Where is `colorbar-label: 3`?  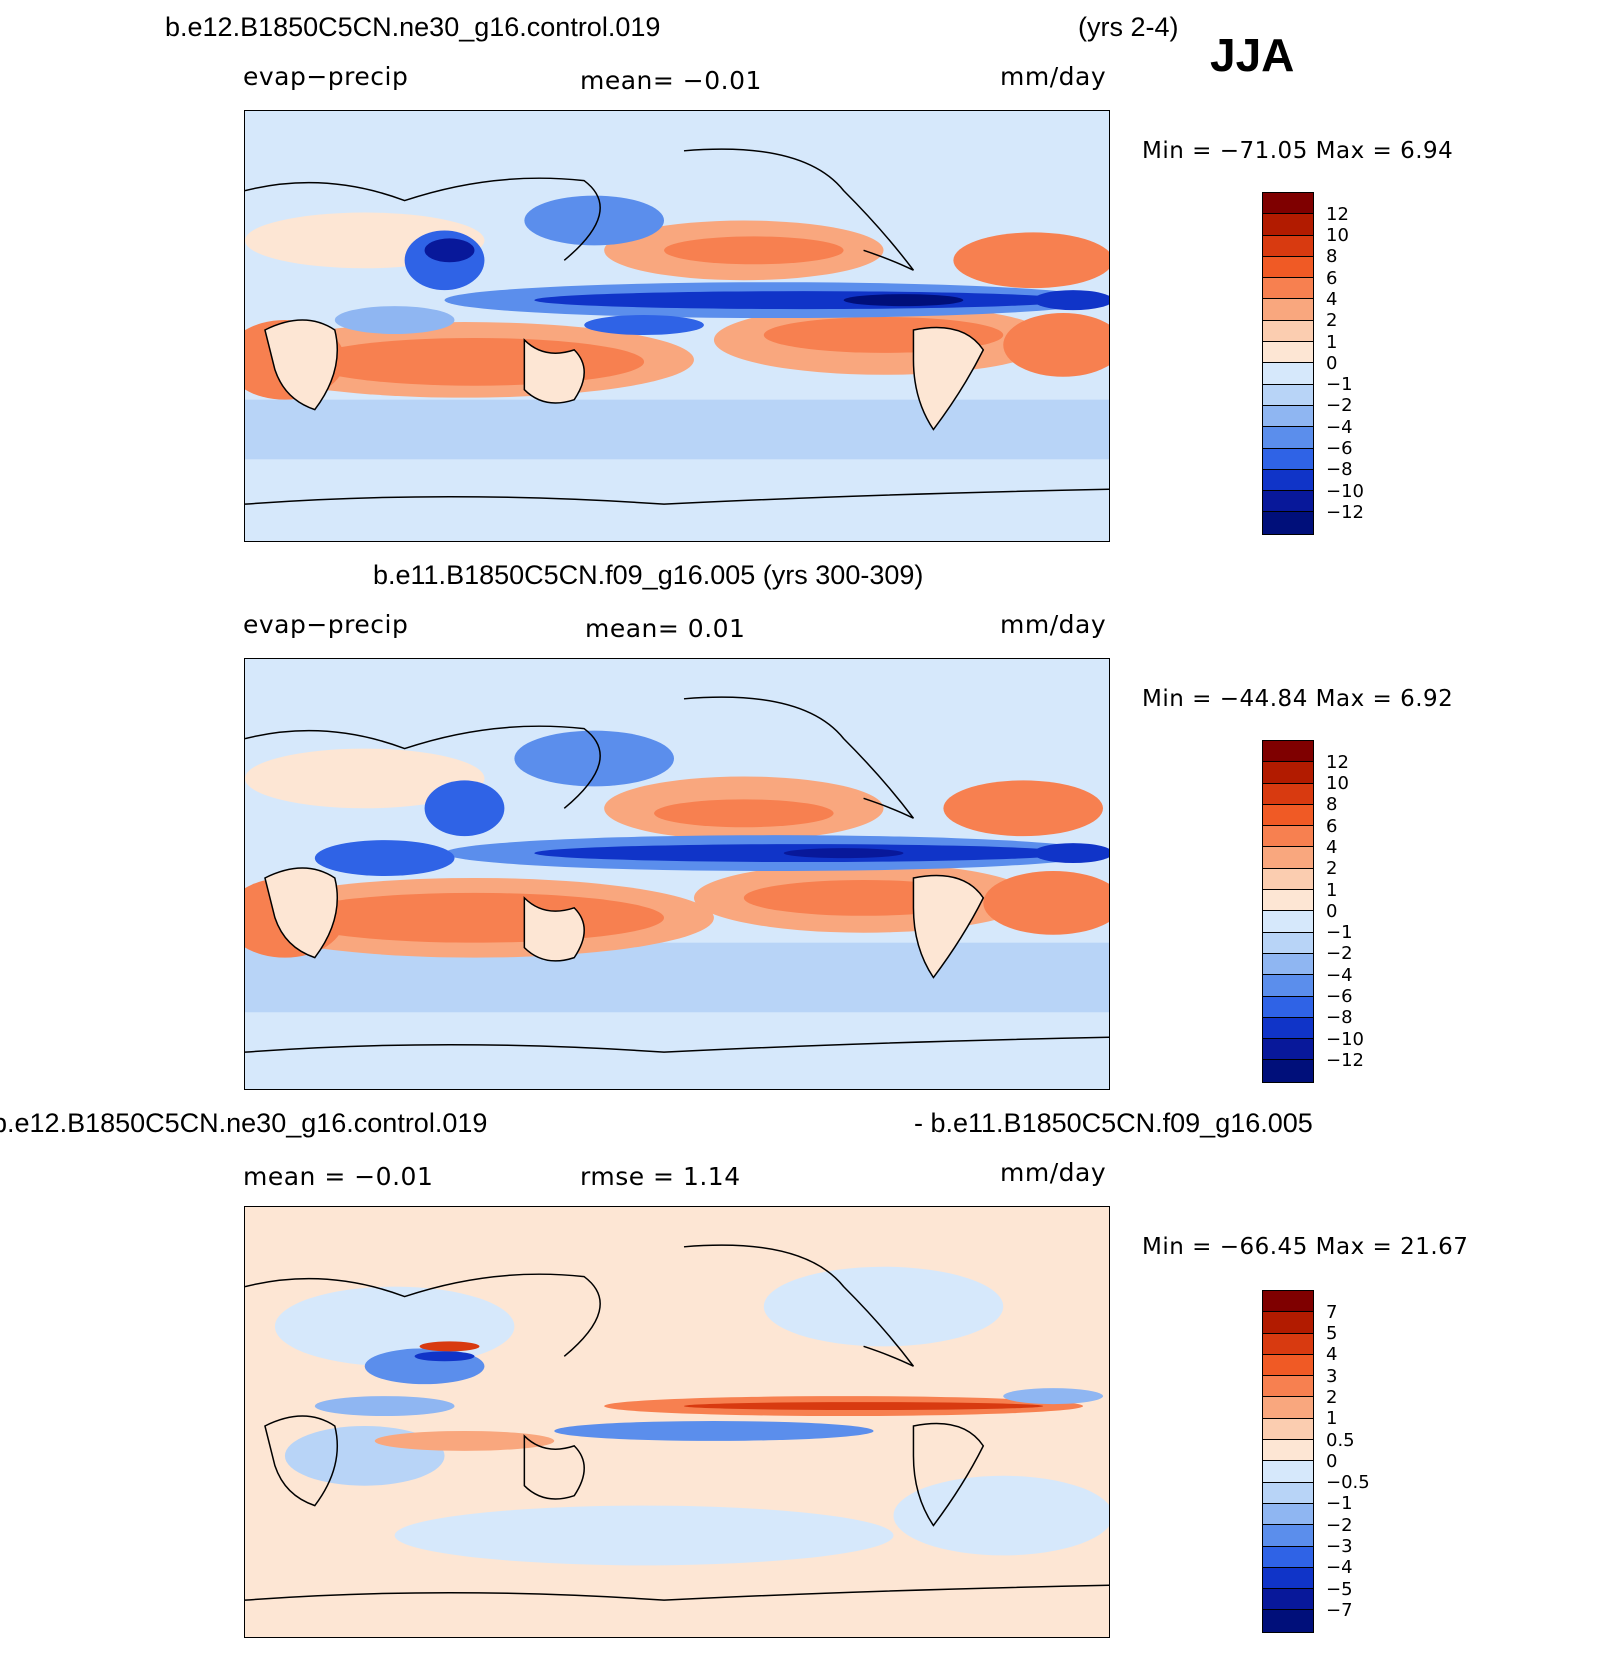
colorbar-label: 3 is located at coordinates (1332, 1376).